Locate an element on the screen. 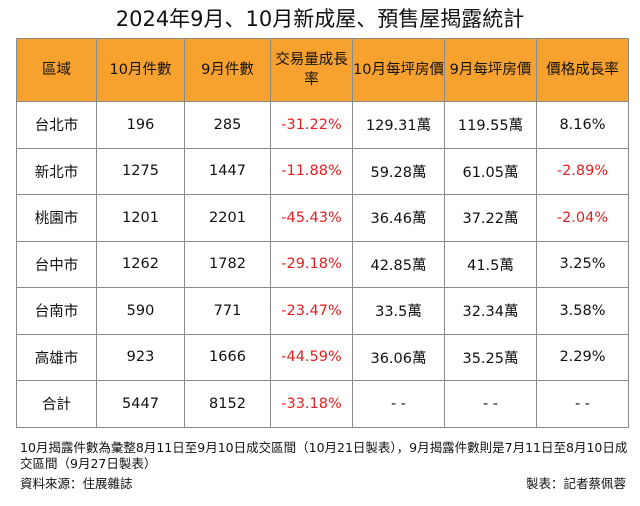 The image size is (640, 506). cell-volume-growth: -11.88% is located at coordinates (311, 171).